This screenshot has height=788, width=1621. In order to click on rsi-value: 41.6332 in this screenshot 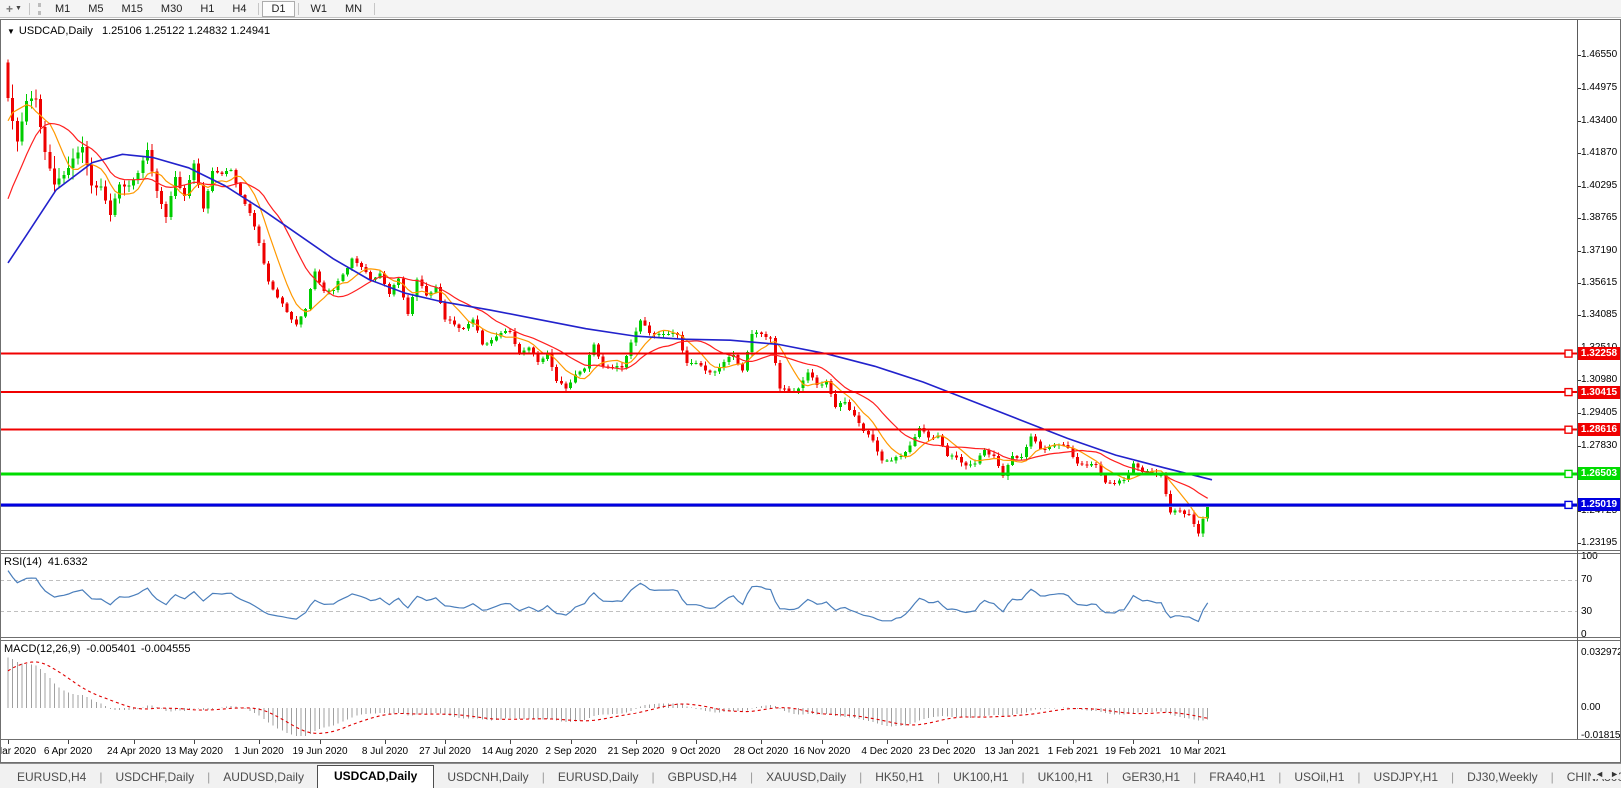, I will do `click(67, 562)`.